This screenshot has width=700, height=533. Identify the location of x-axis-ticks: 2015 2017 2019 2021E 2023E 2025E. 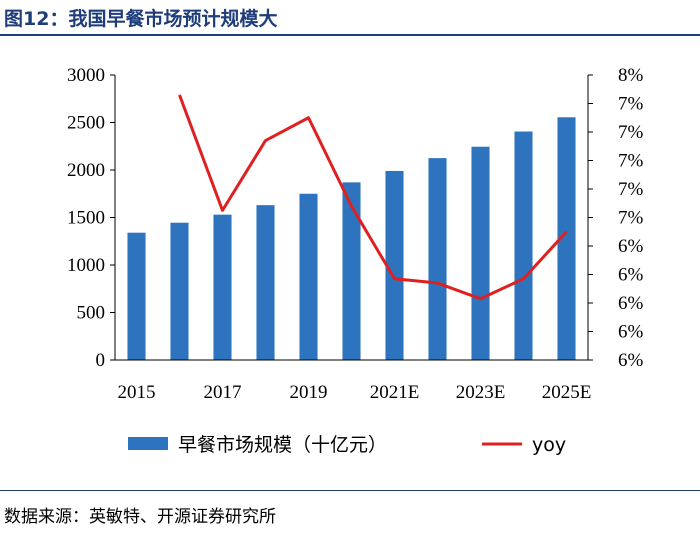
(355, 392).